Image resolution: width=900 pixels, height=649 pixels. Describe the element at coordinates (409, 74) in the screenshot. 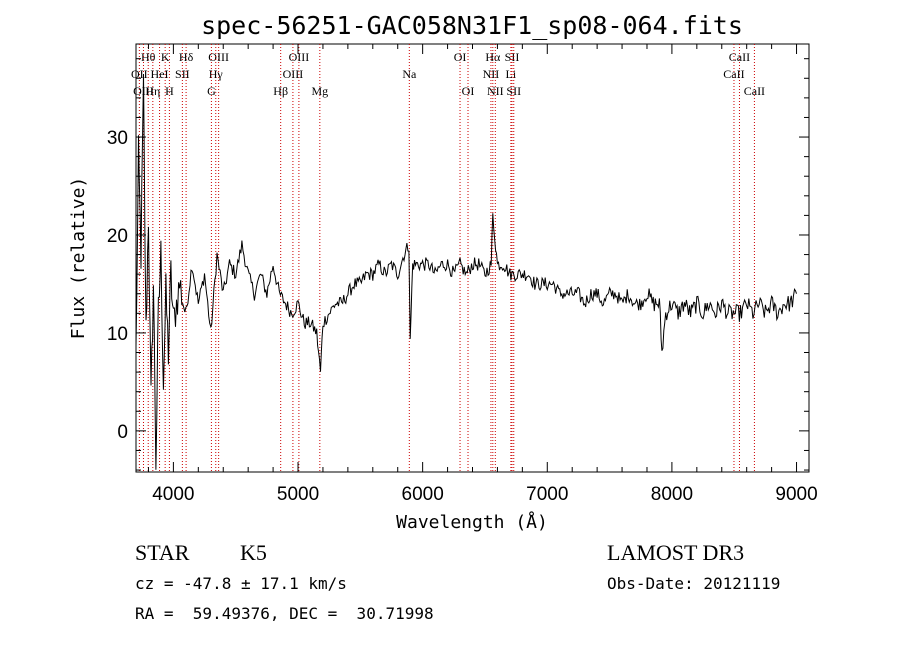

I see `line-marker-label: Na` at that location.